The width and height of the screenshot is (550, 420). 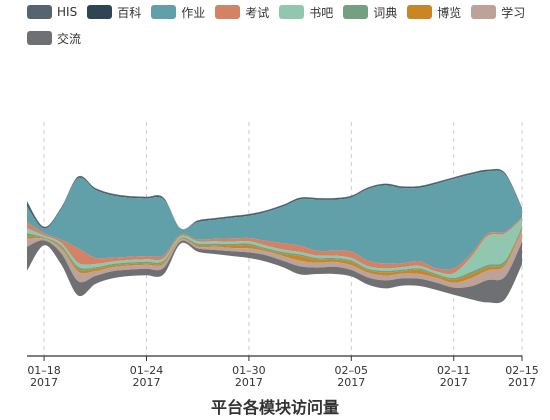 What do you see at coordinates (449, 12) in the screenshot?
I see `legend-label: 博览` at bounding box center [449, 12].